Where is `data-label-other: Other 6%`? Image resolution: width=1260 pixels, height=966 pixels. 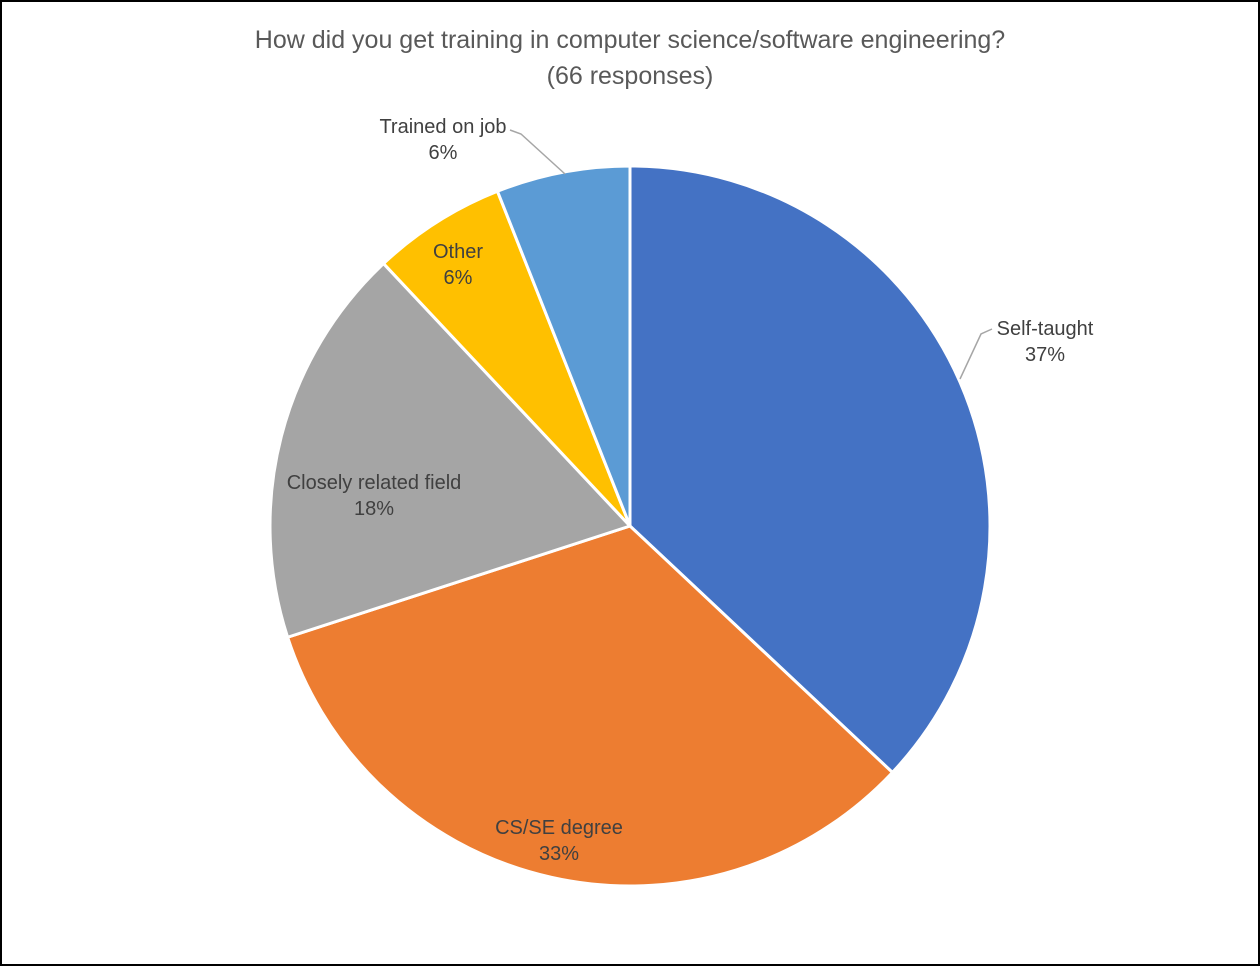
data-label-other: Other 6% is located at coordinates (458, 265).